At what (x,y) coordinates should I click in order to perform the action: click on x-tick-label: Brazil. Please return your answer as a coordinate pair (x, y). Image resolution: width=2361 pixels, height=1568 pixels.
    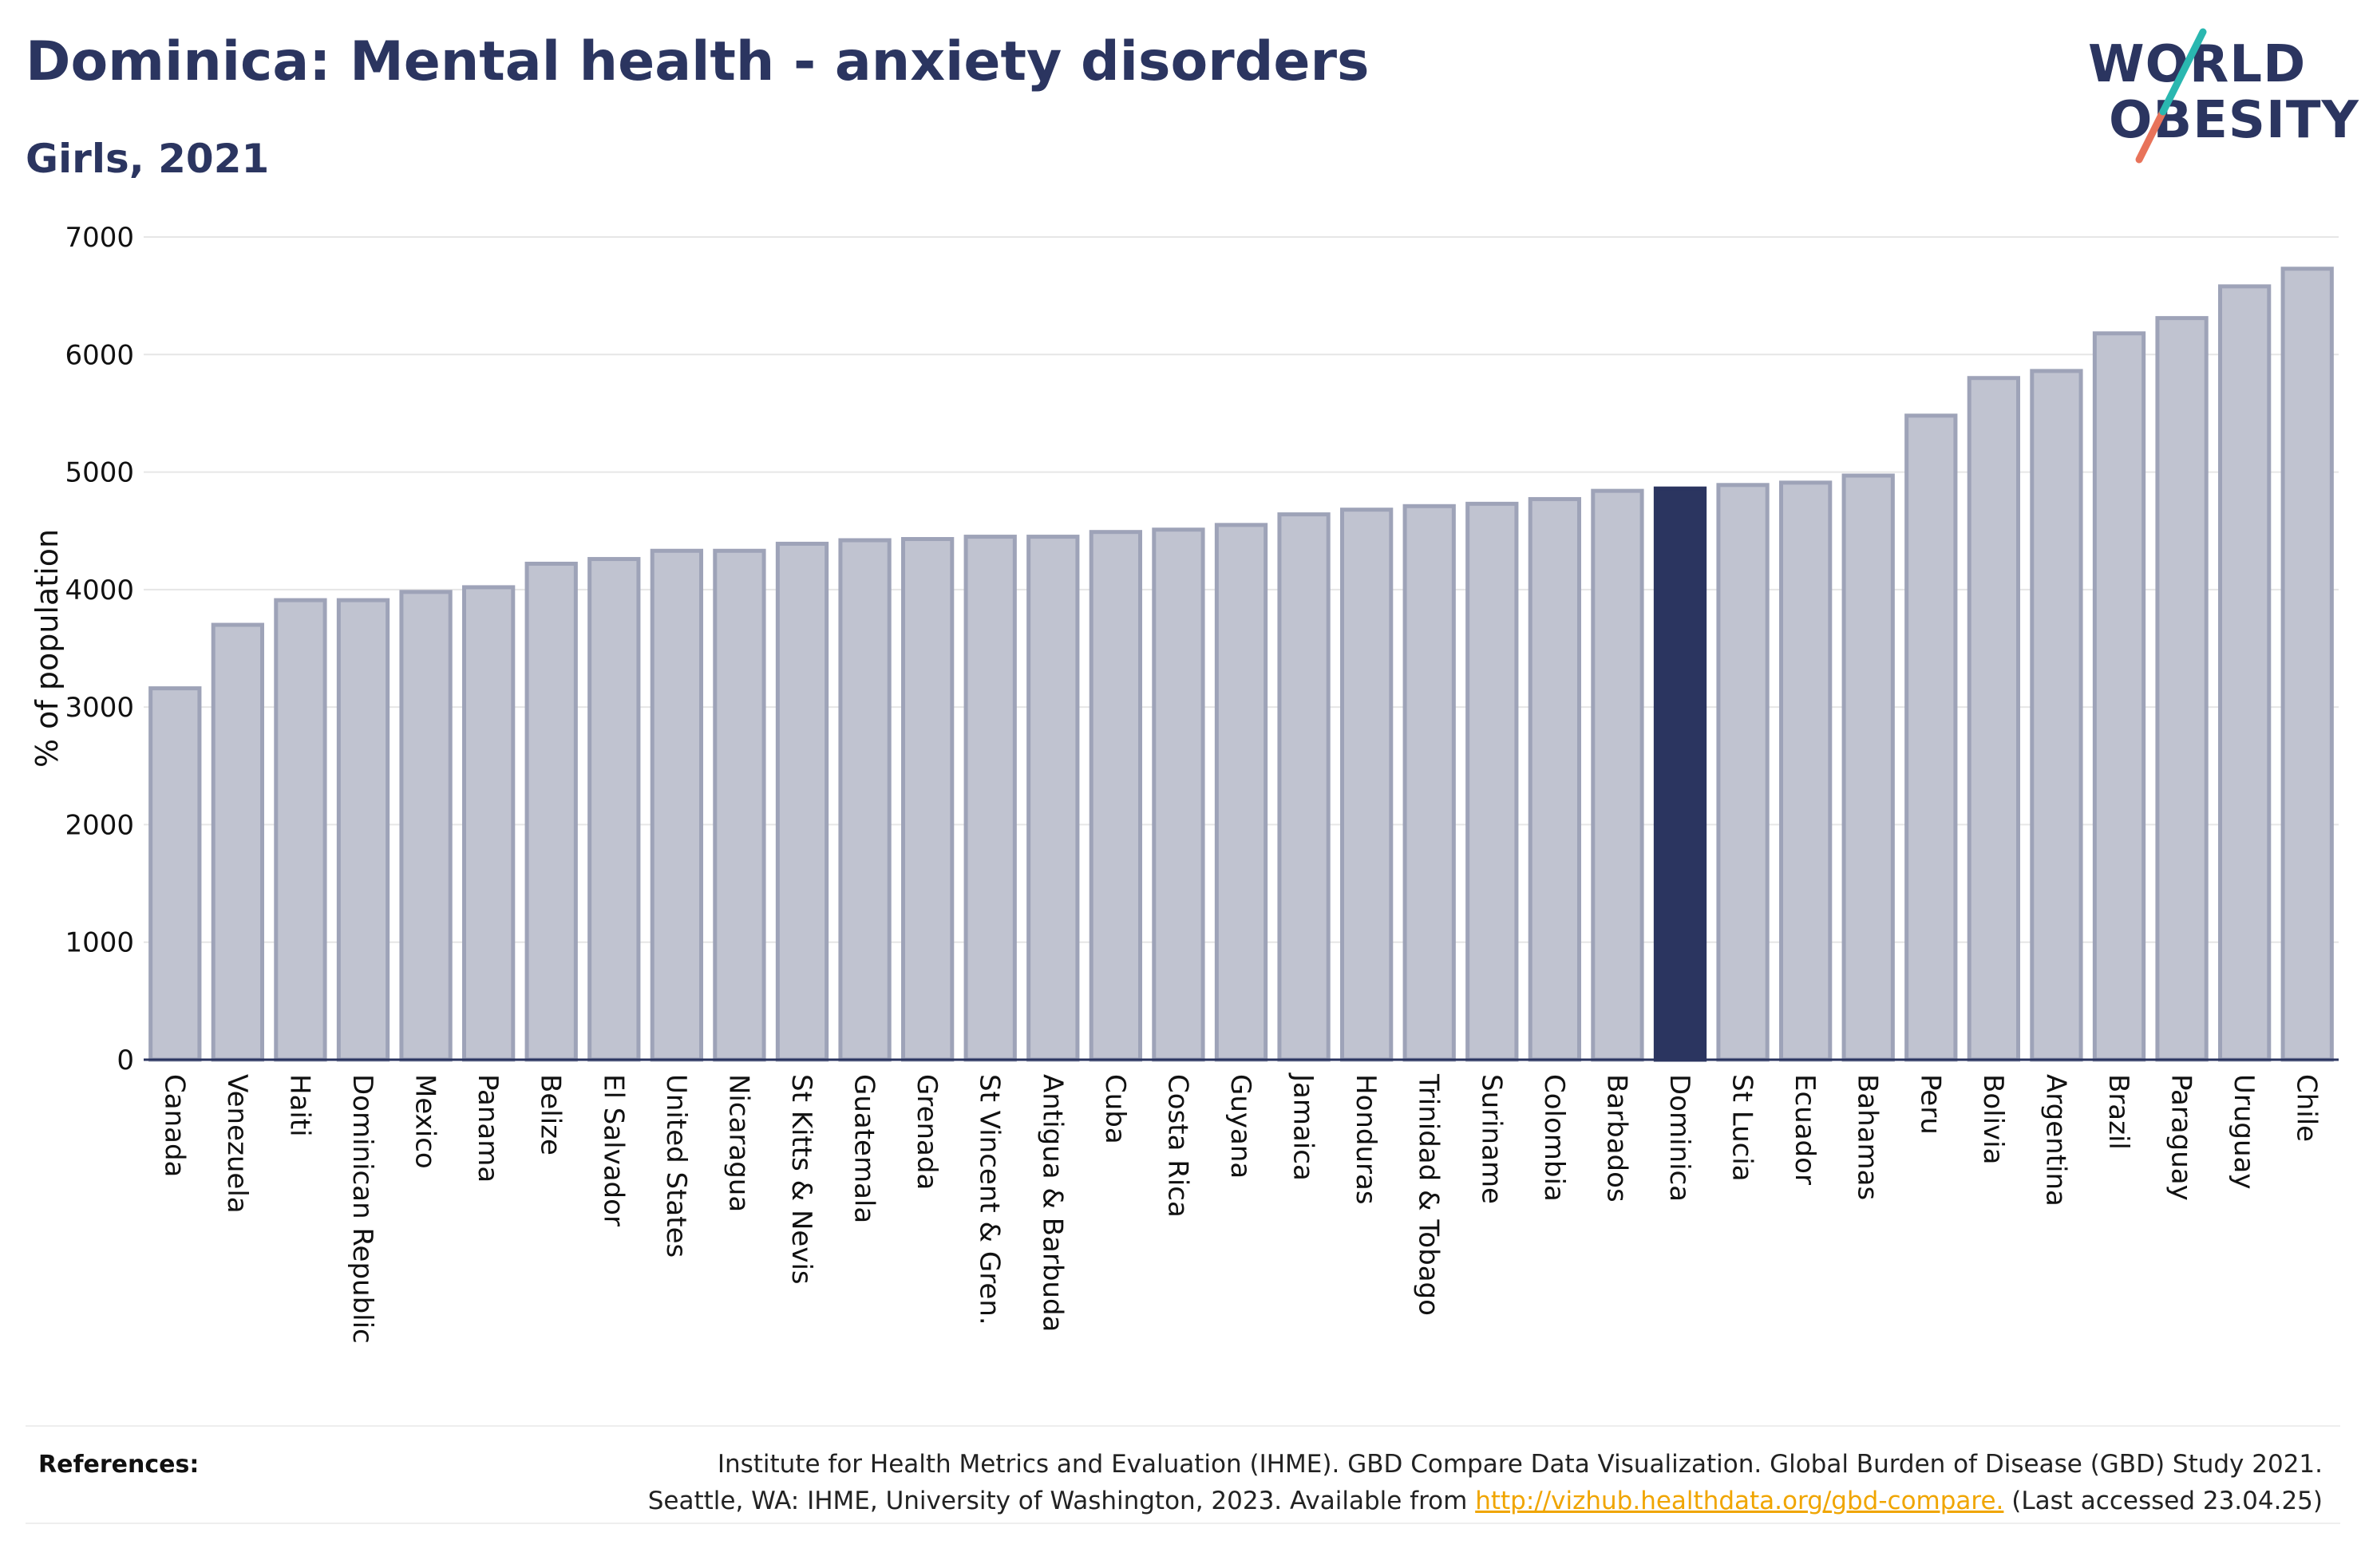
    Looking at the image, I should click on (2118, 1112).